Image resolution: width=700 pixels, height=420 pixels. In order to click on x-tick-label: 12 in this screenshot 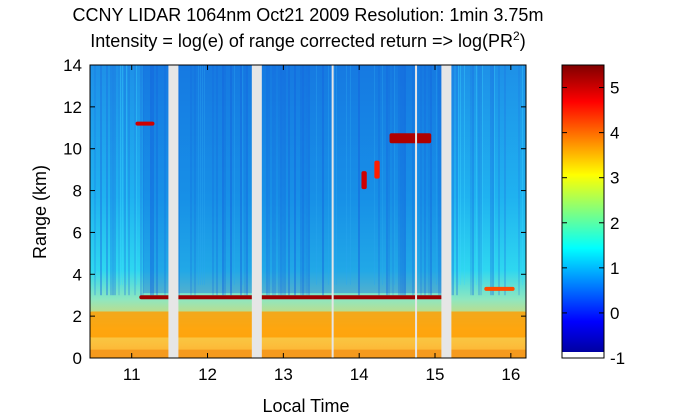, I will do `click(207, 374)`.